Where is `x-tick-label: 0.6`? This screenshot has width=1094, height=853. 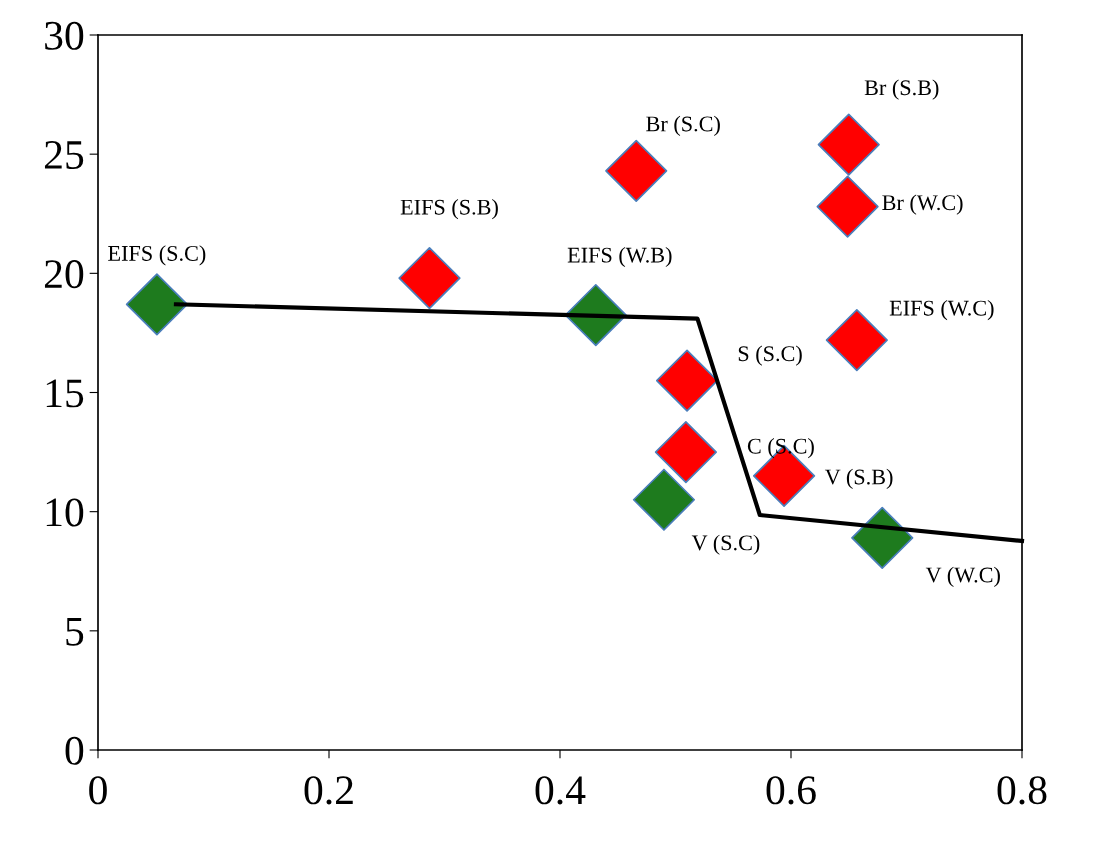
x-tick-label: 0.6 is located at coordinates (791, 790).